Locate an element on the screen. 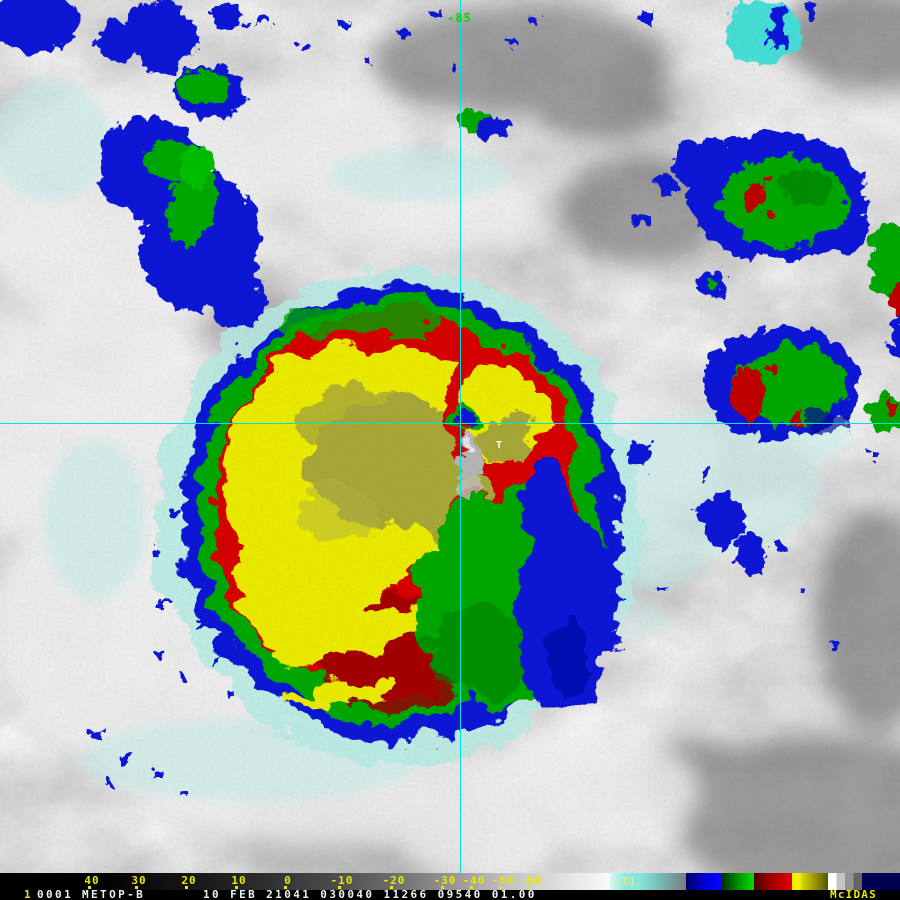  mcidas-label: McIDAS is located at coordinates (853, 894).